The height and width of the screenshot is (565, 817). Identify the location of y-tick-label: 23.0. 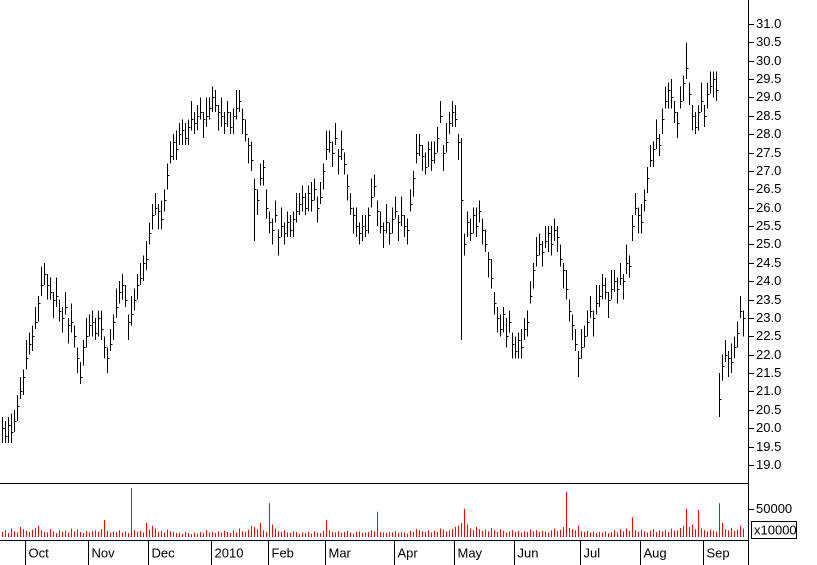
(768, 317).